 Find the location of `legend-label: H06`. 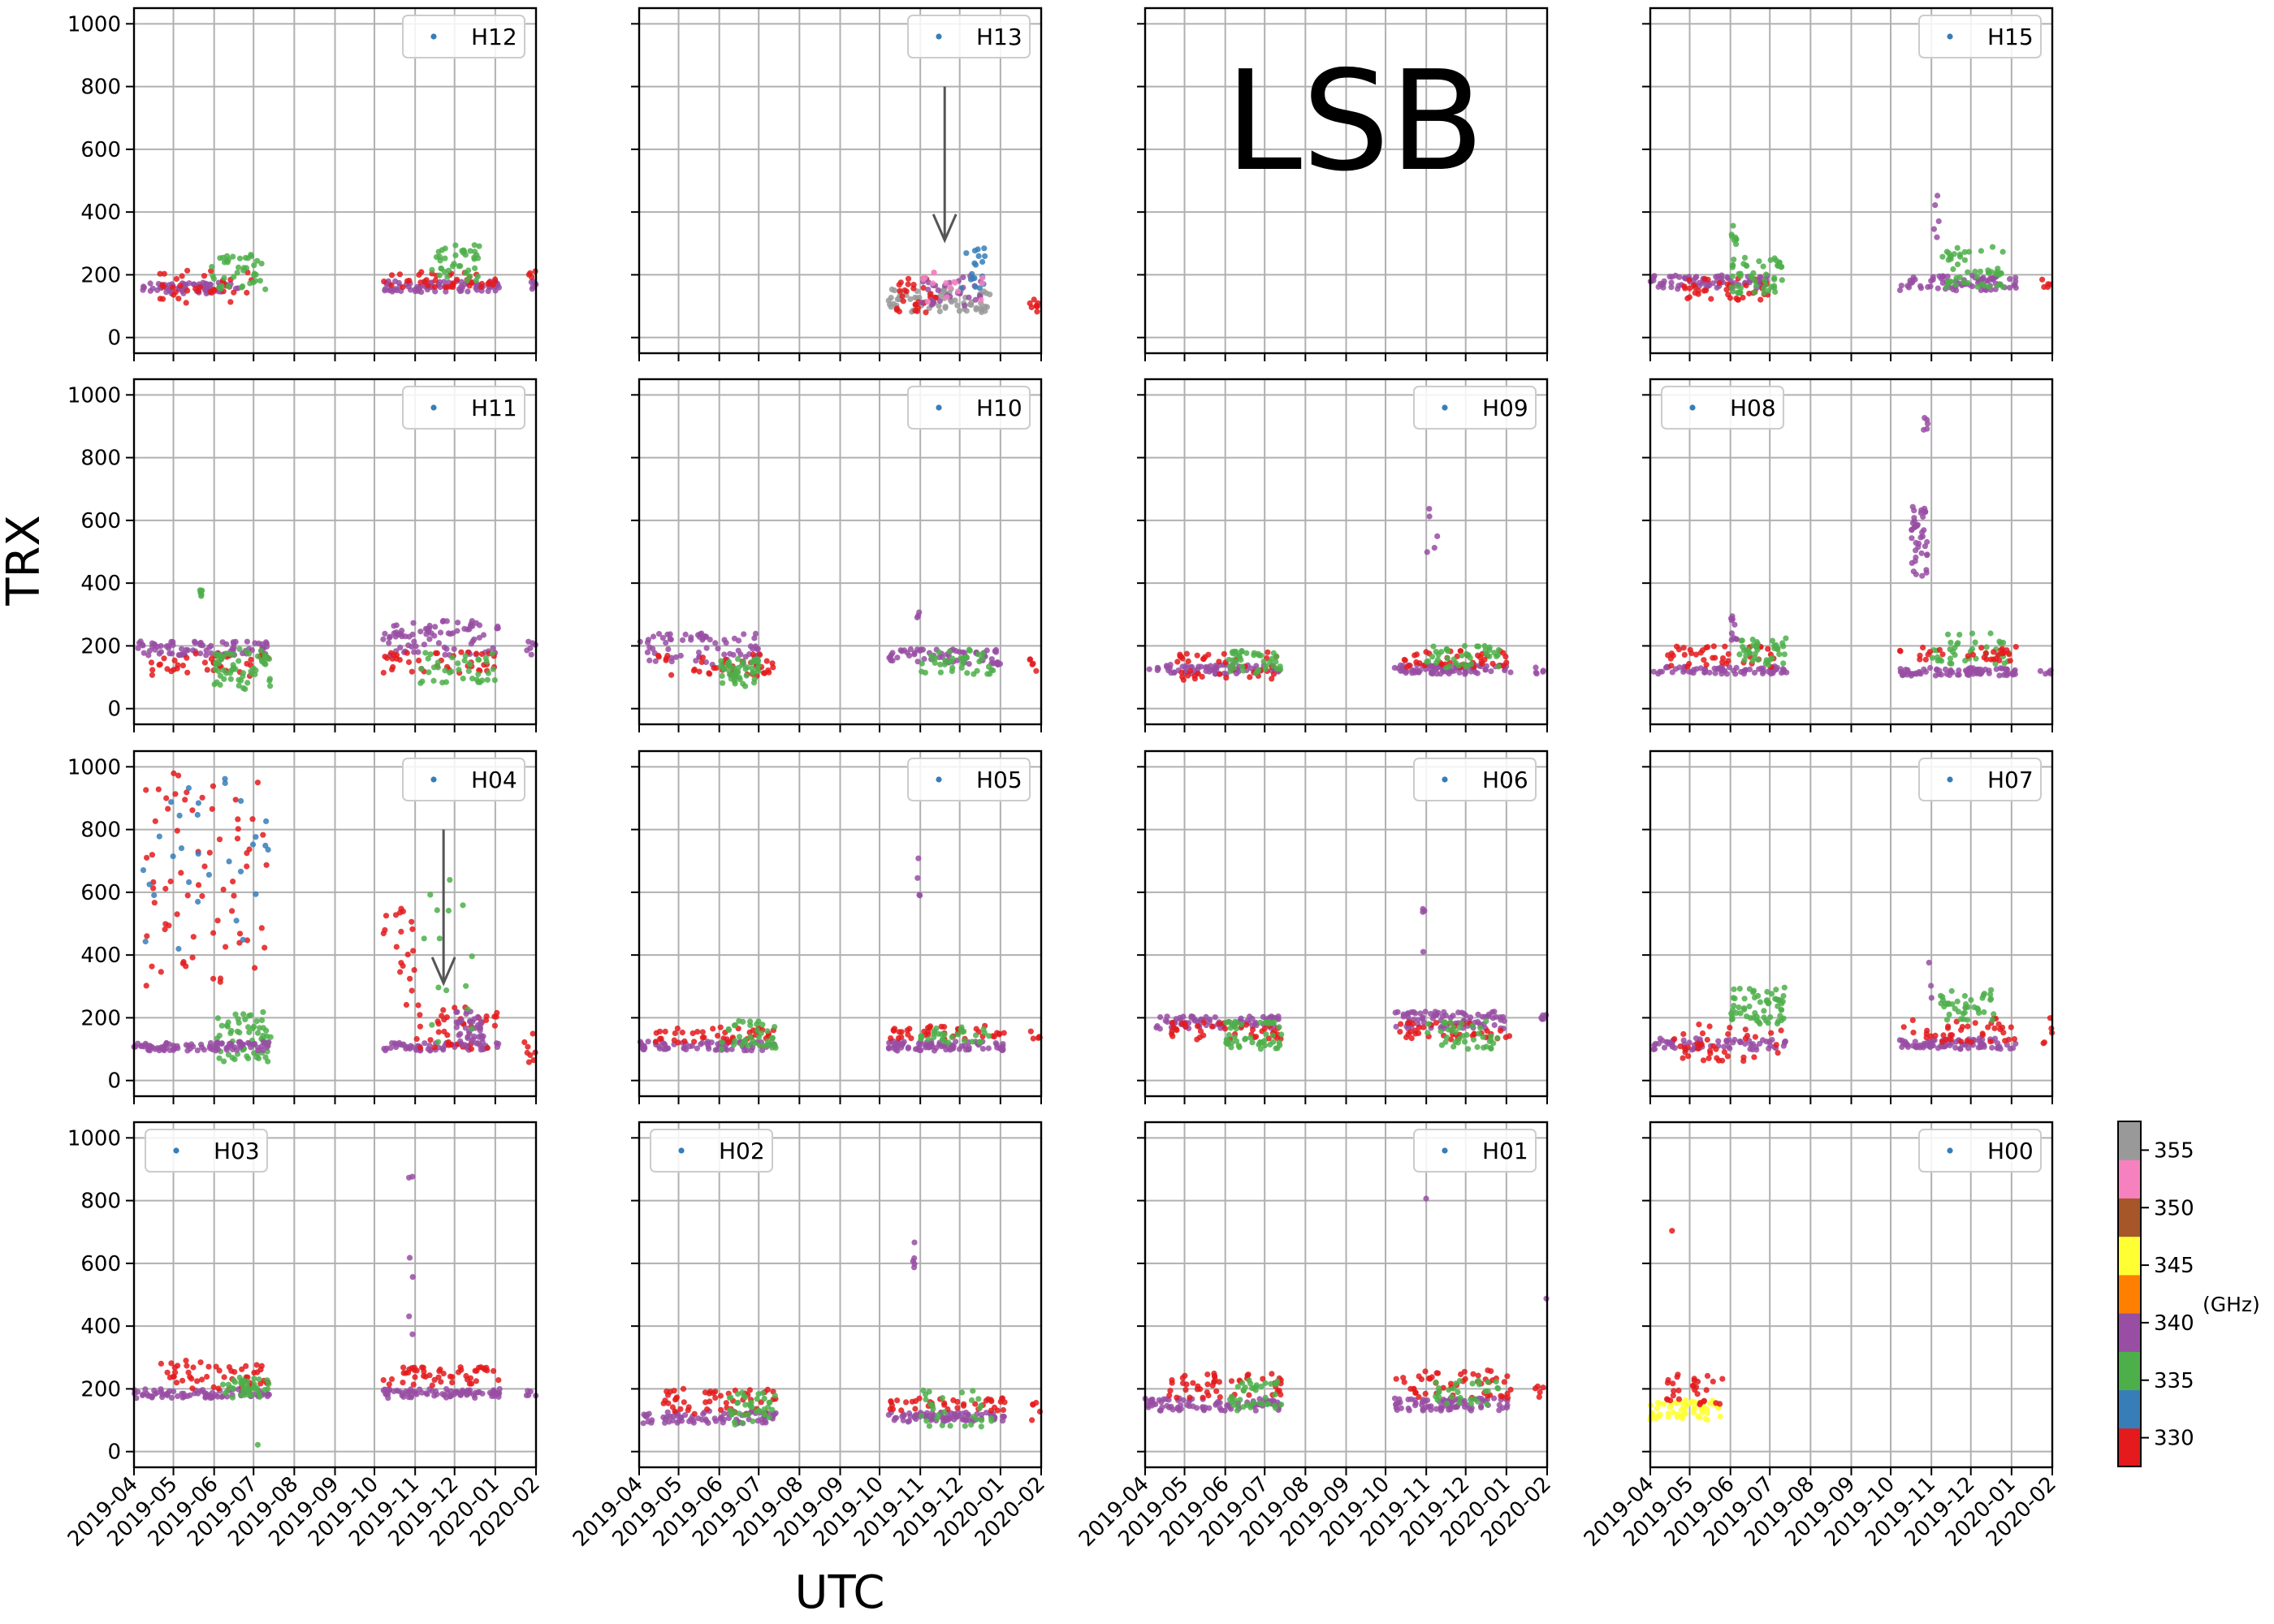

legend-label: H06 is located at coordinates (1505, 780).